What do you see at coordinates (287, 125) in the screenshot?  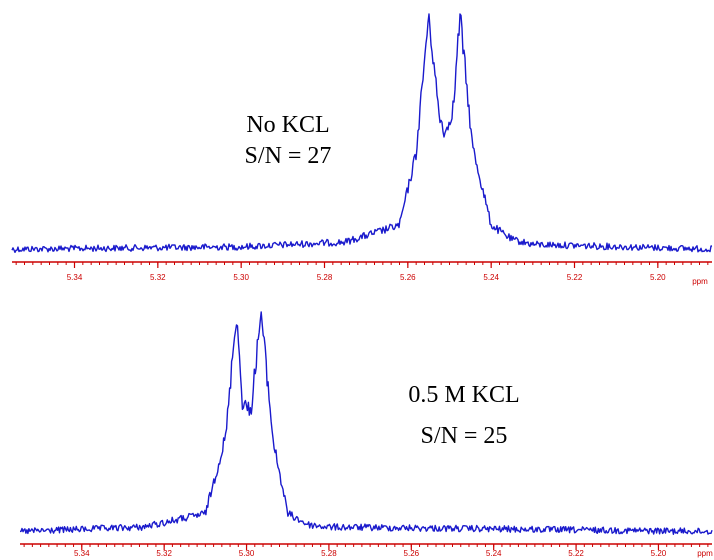 I see `annotation-condition: No KCL` at bounding box center [287, 125].